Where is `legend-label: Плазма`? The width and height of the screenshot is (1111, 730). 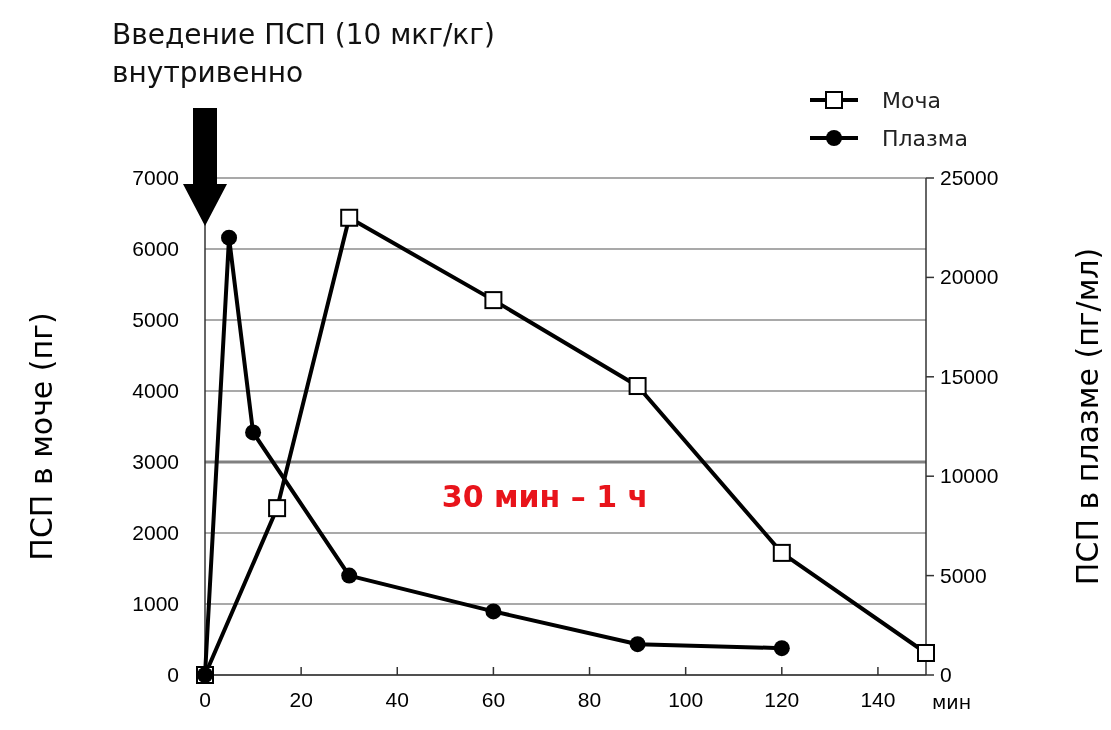 legend-label: Плазма is located at coordinates (925, 138).